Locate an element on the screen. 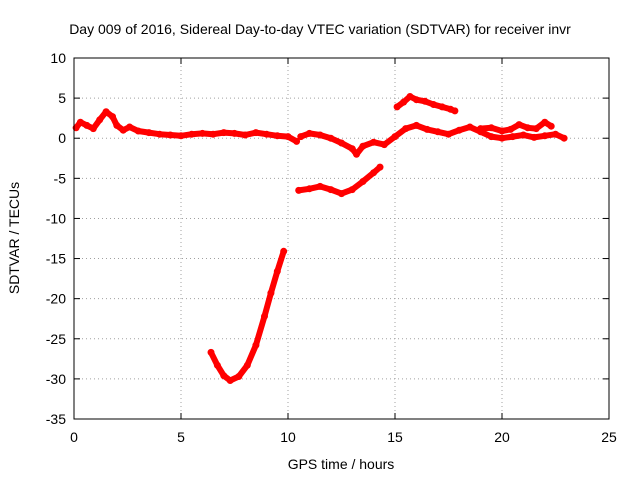 The height and width of the screenshot is (480, 640). y-tick-label-3: -20 is located at coordinates (56, 299).